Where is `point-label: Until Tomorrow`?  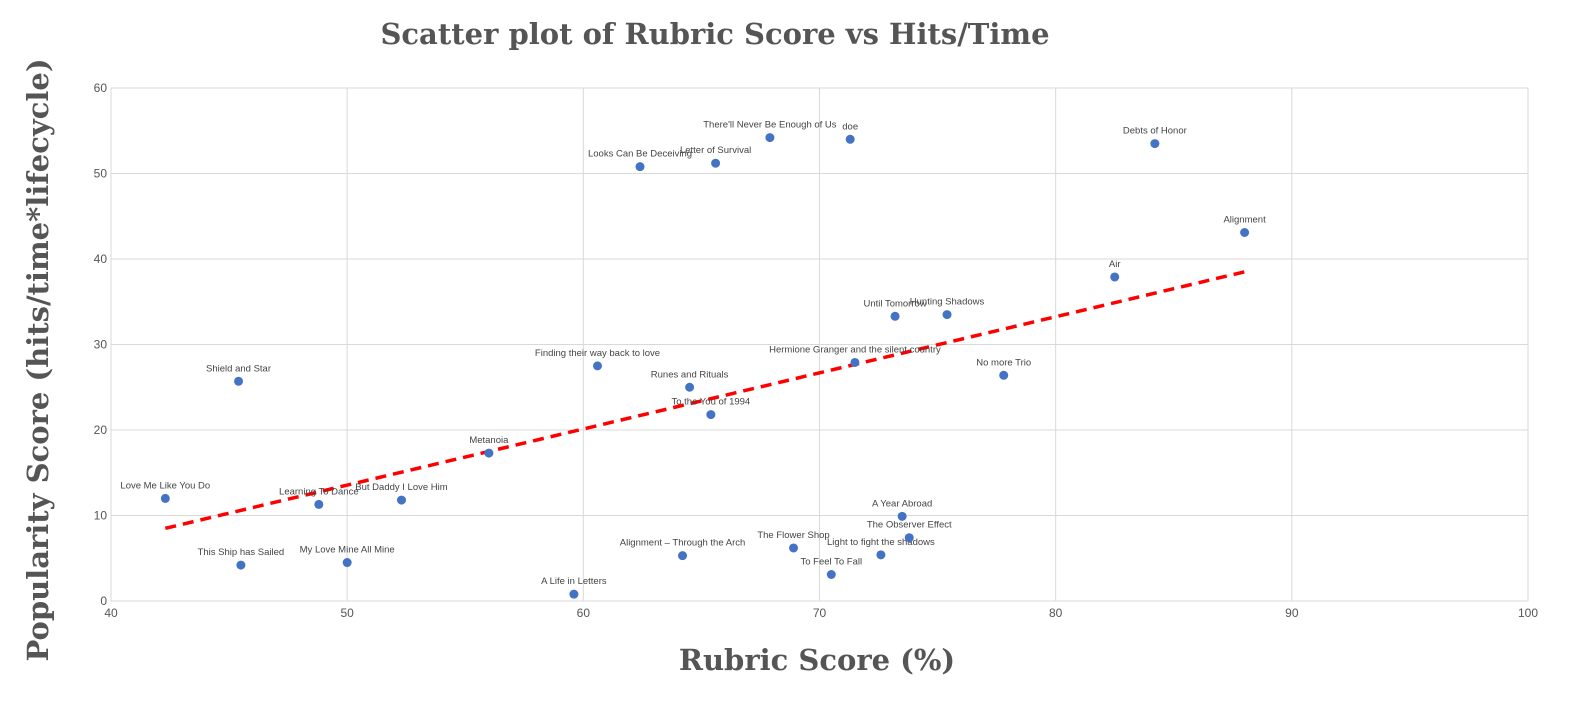 point-label: Until Tomorrow is located at coordinates (894, 303).